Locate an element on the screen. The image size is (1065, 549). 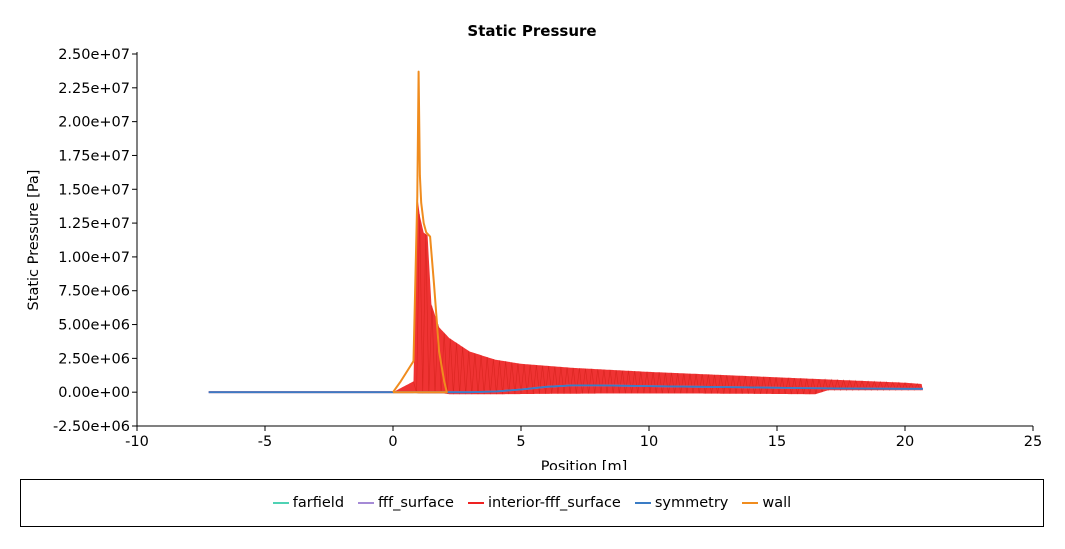
legend-label: interior-fff_surface is located at coordinates (554, 503).